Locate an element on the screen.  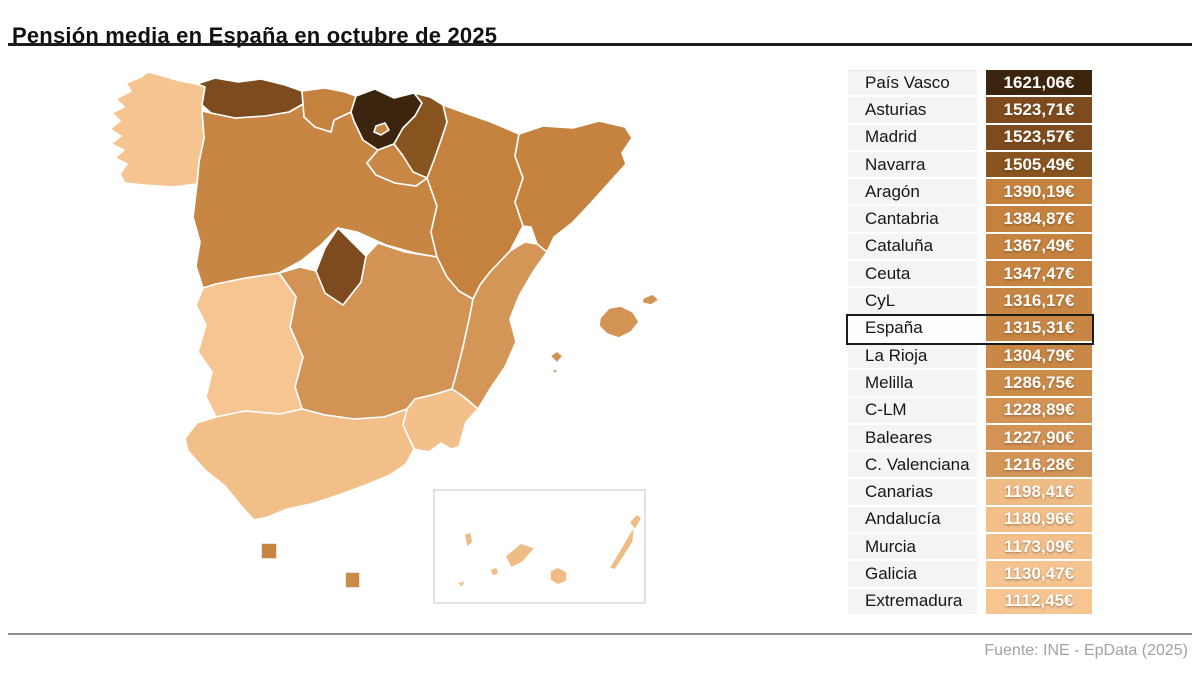
table-row-ceuta: Ceuta 1347,47€ is located at coordinates (970, 275).